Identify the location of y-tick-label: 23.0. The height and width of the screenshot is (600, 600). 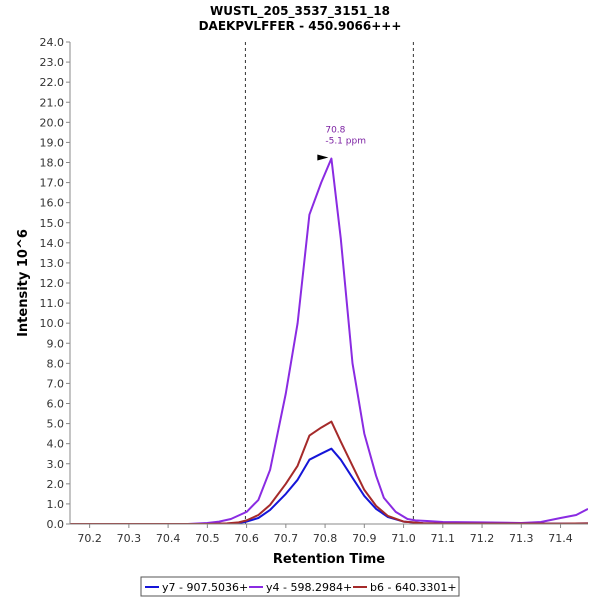
(52, 62).